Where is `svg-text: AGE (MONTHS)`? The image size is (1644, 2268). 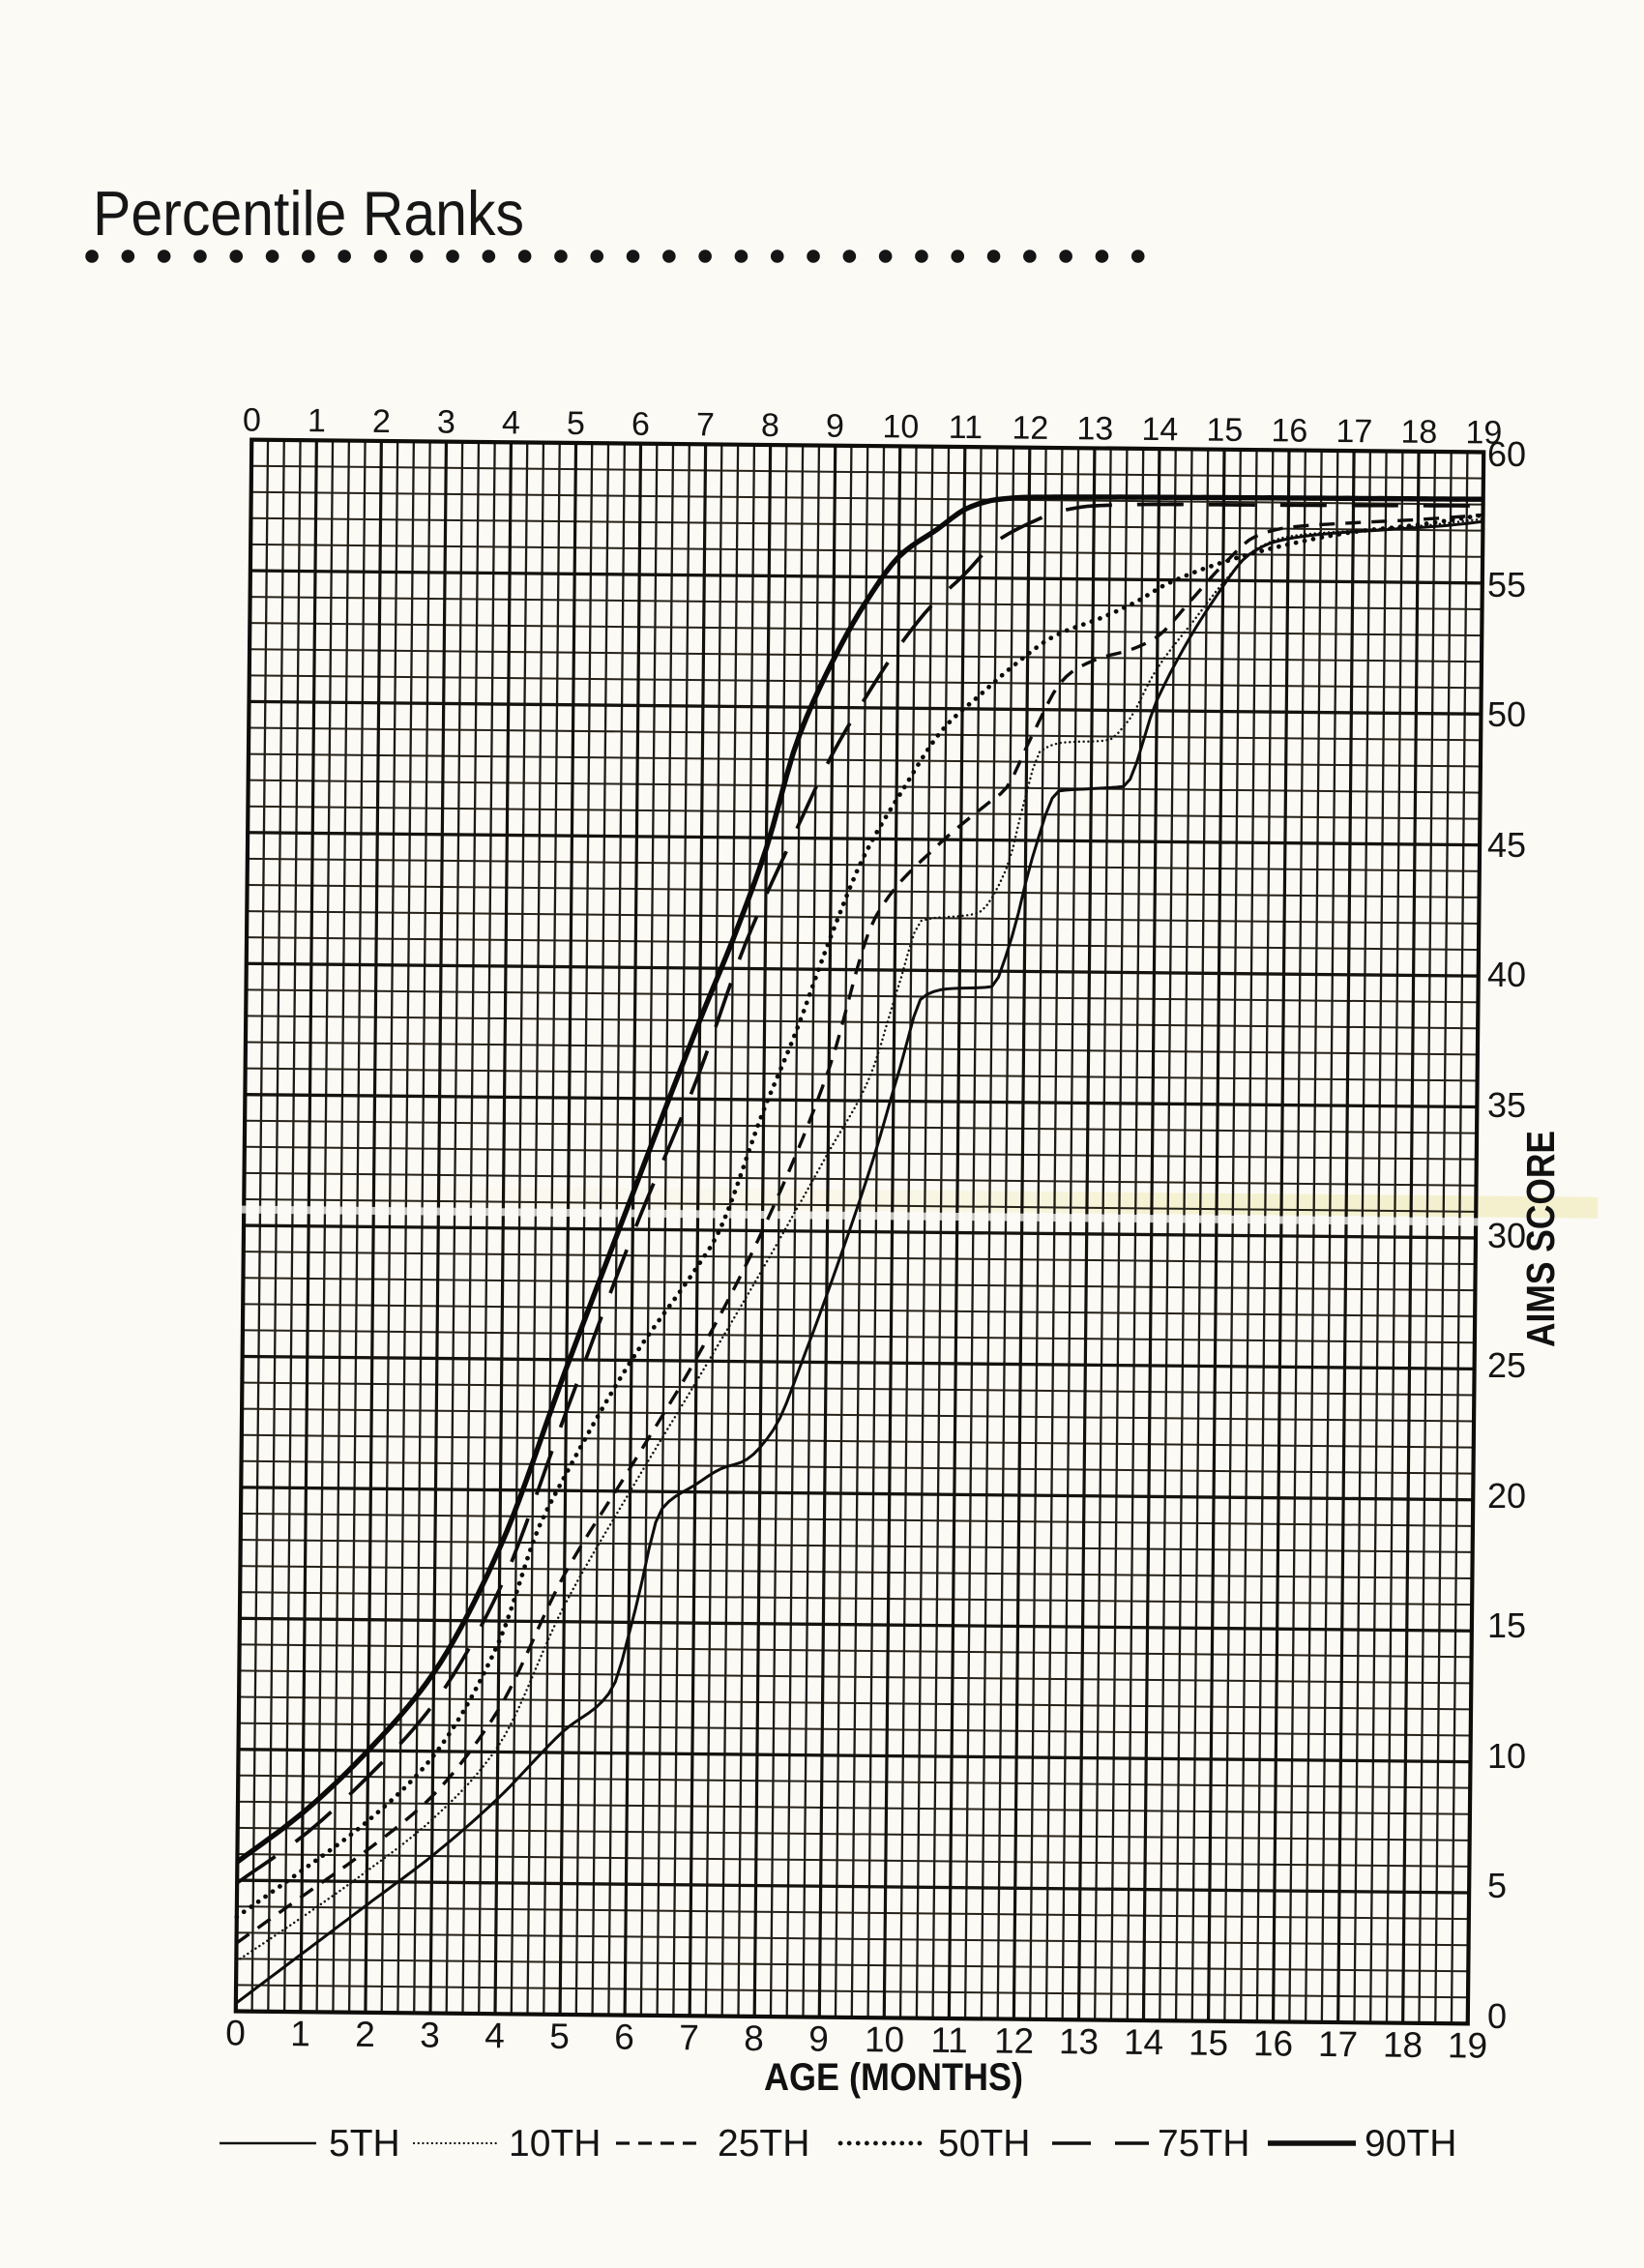 svg-text: AGE (MONTHS) is located at coordinates (893, 2077).